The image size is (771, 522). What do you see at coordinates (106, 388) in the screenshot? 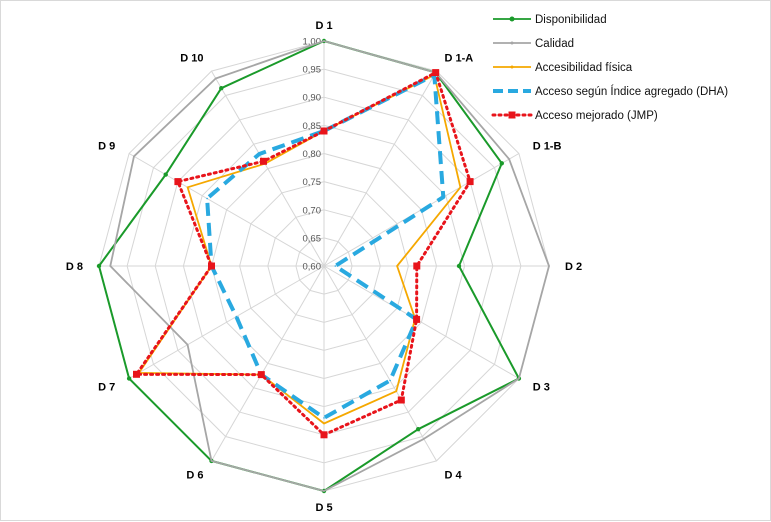
I see `axis-label-d-7: D 7` at bounding box center [106, 388].